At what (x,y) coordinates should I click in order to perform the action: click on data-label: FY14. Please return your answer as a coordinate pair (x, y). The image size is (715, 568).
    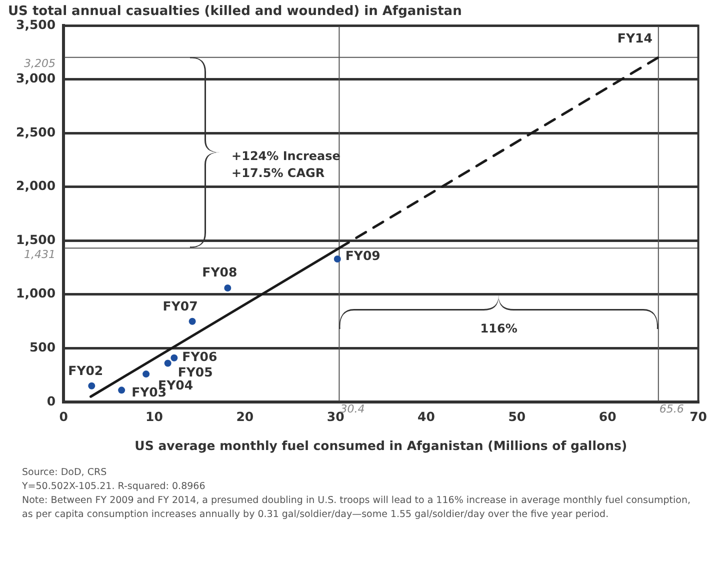
    Looking at the image, I should click on (635, 38).